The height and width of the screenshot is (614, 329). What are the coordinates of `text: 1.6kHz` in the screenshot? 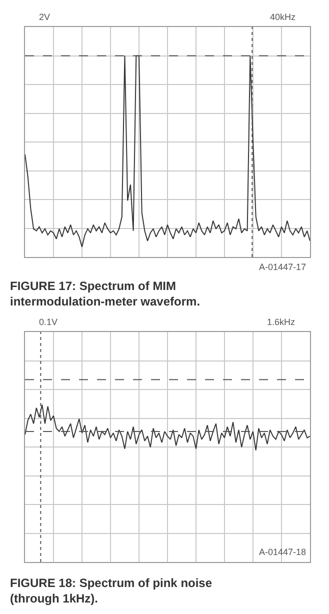 It's located at (281, 322).